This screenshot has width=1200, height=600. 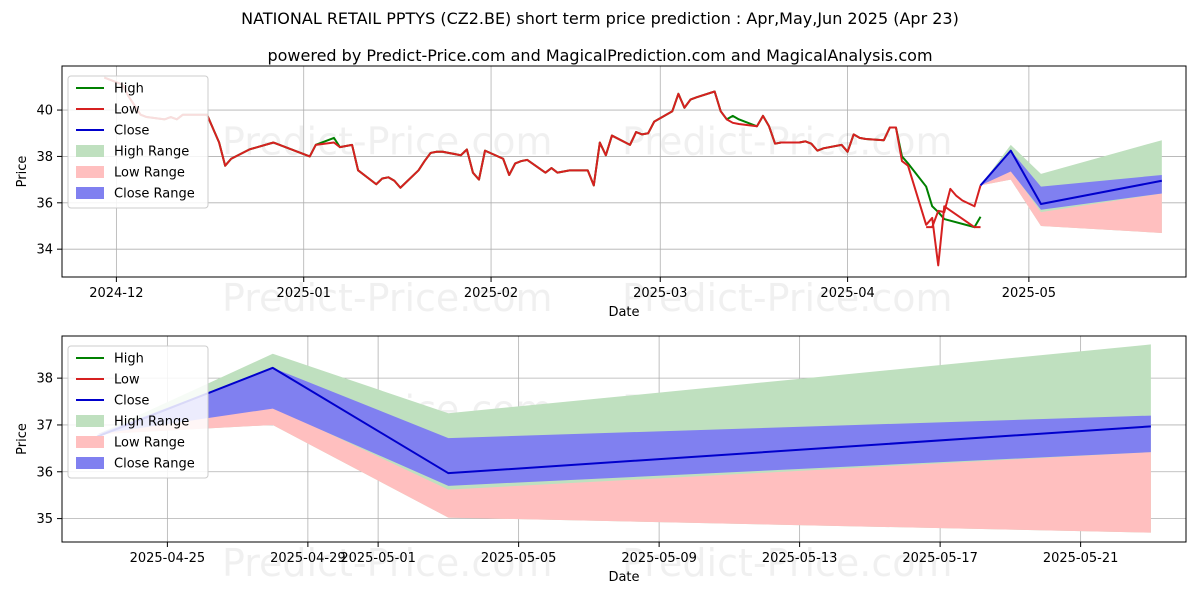 What do you see at coordinates (304, 293) in the screenshot?
I see `x-tick-label: 2025-01` at bounding box center [304, 293].